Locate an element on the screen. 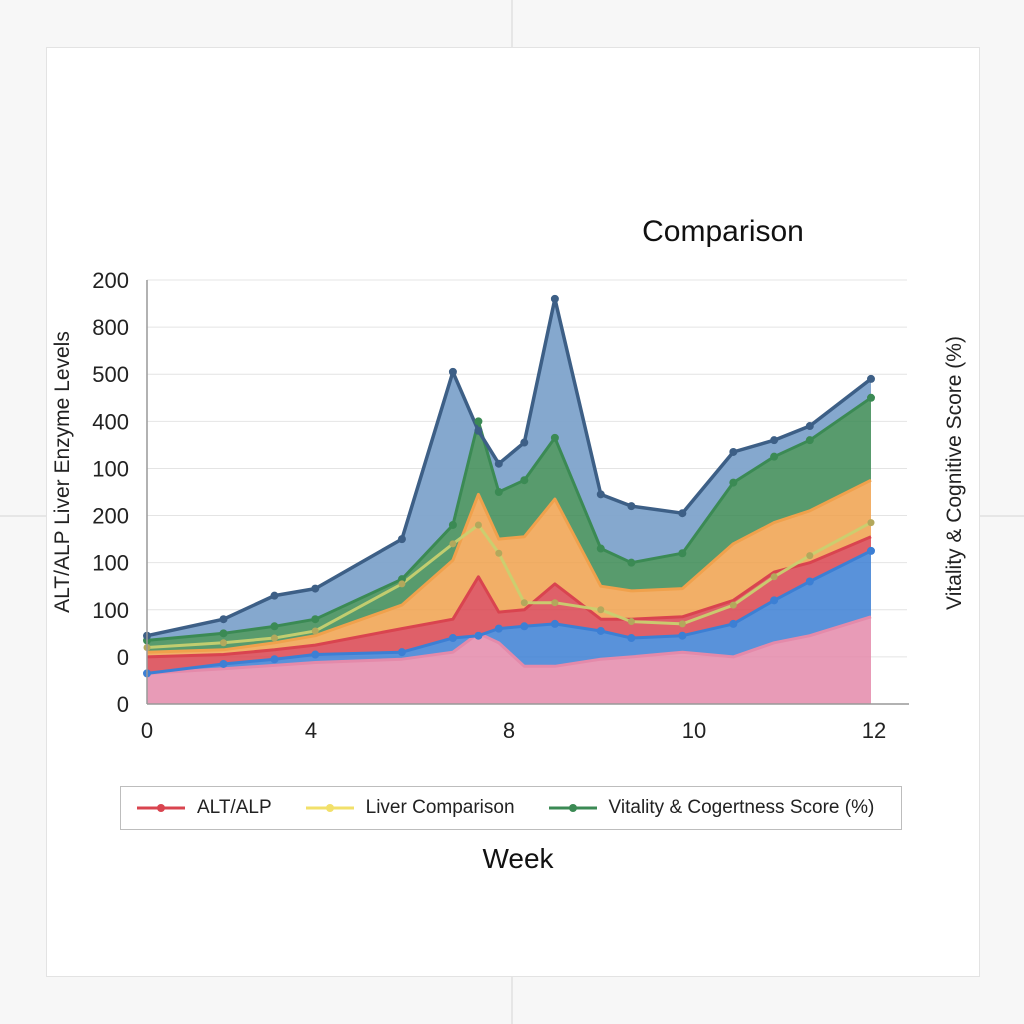 Image resolution: width=1024 pixels, height=1024 pixels. y-tick-label-9: 200 is located at coordinates (110, 280).